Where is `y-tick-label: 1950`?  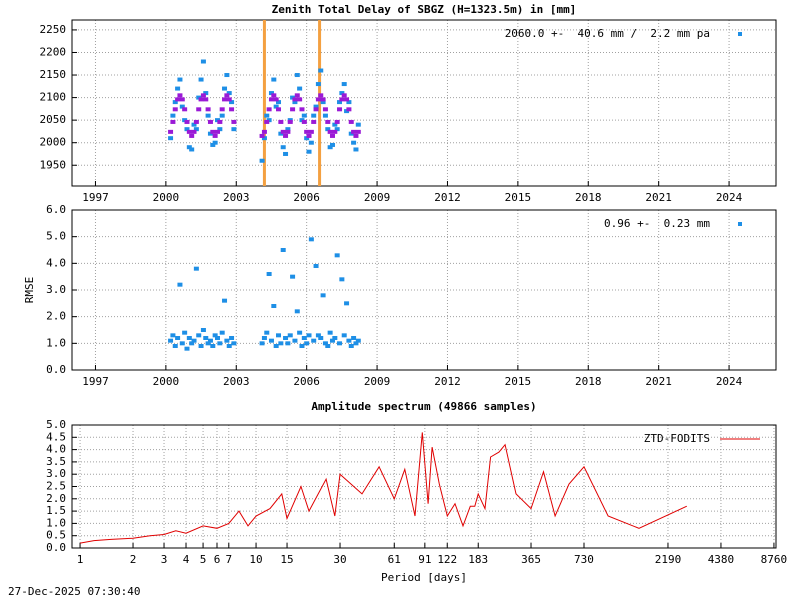
y-tick-label: 1950 is located at coordinates (53, 164).